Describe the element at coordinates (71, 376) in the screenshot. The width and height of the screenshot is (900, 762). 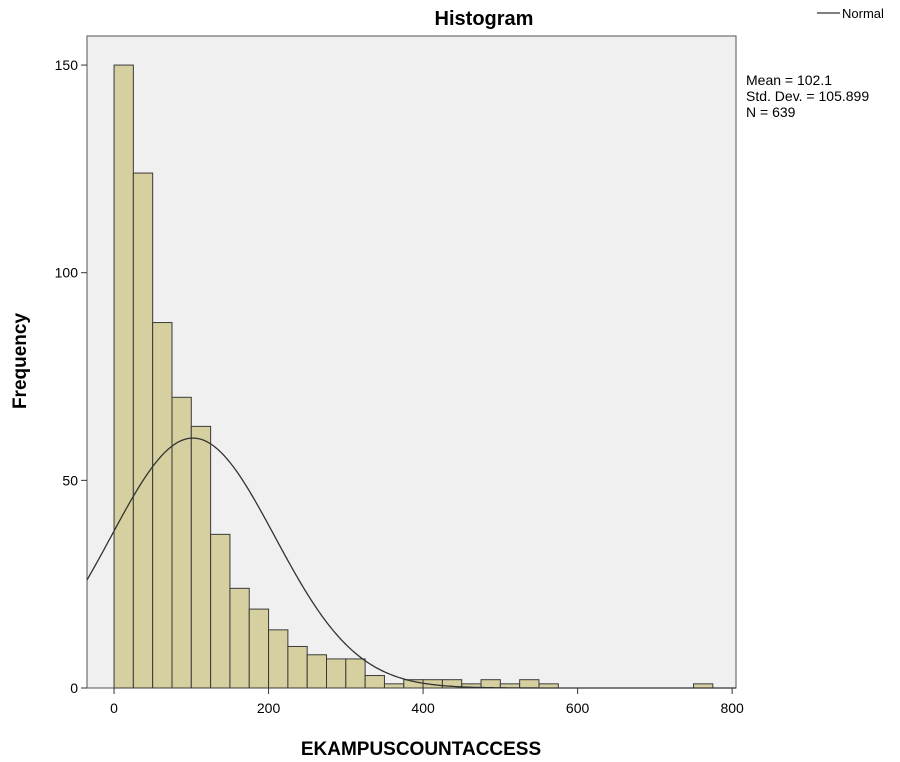
I see `y-axis-ticks: 0 50 100 150` at that location.